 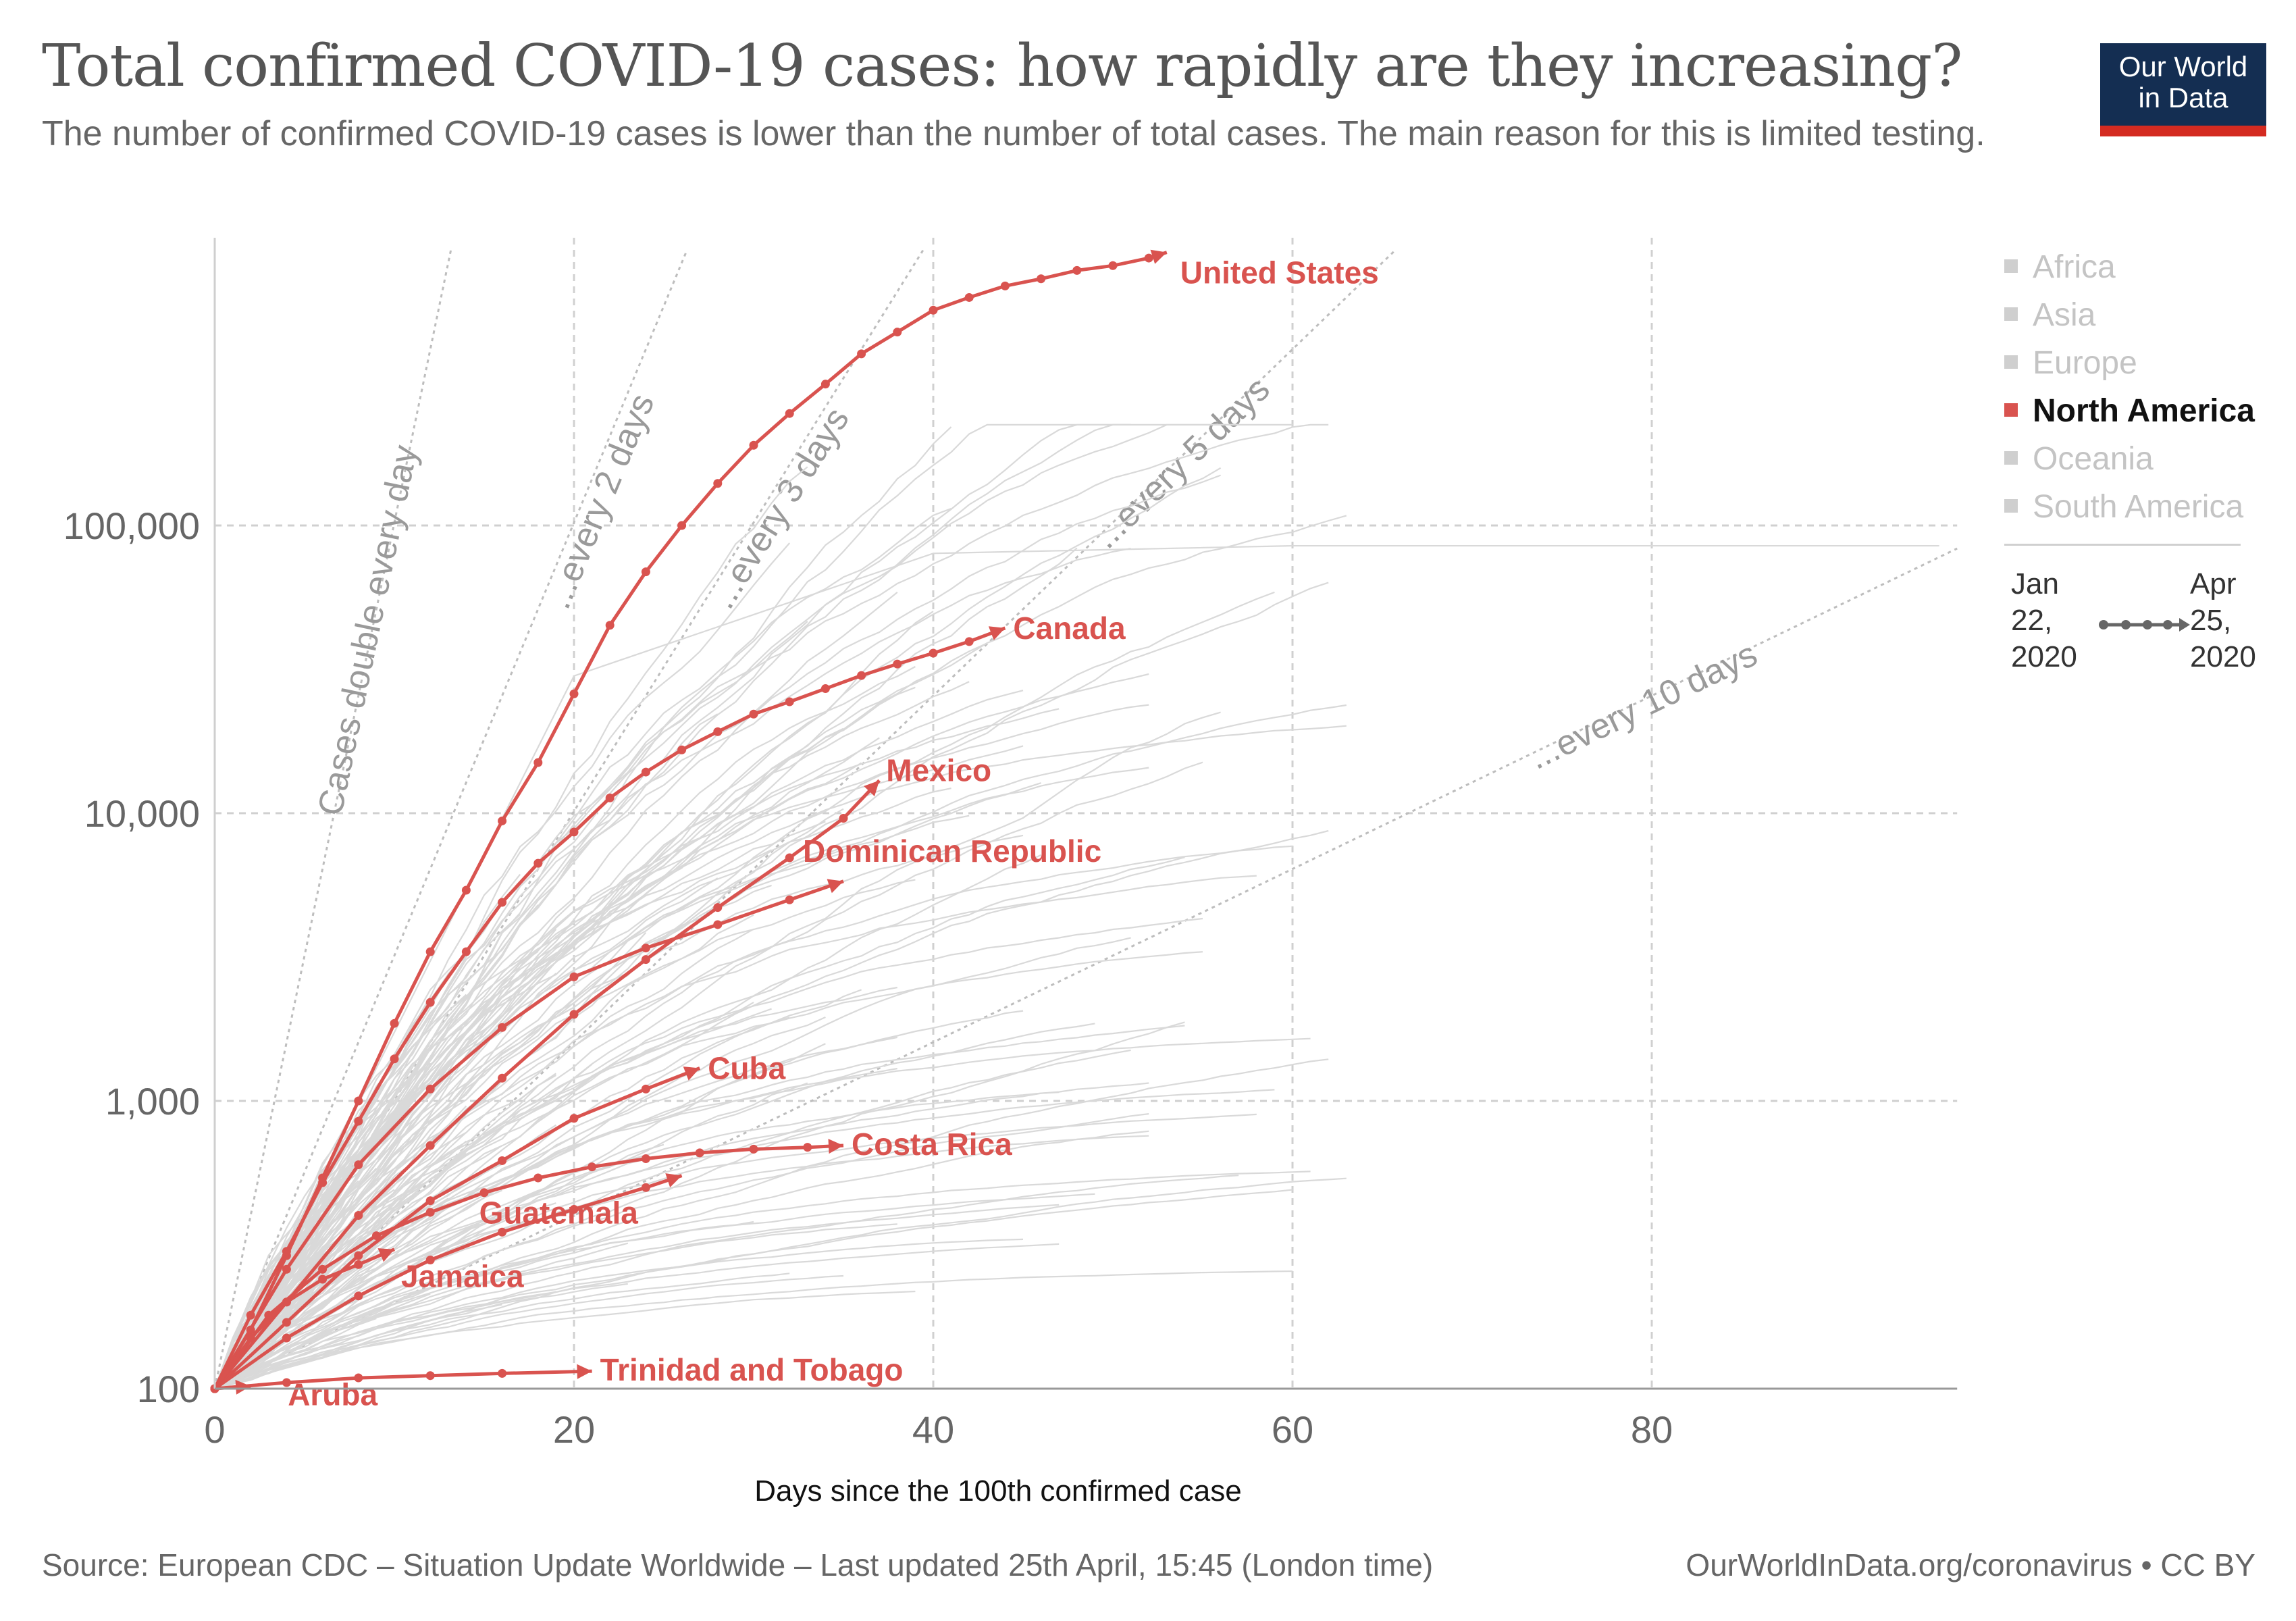 I want to click on series-jamaica: Jamaica, so click(x=367, y=1320).